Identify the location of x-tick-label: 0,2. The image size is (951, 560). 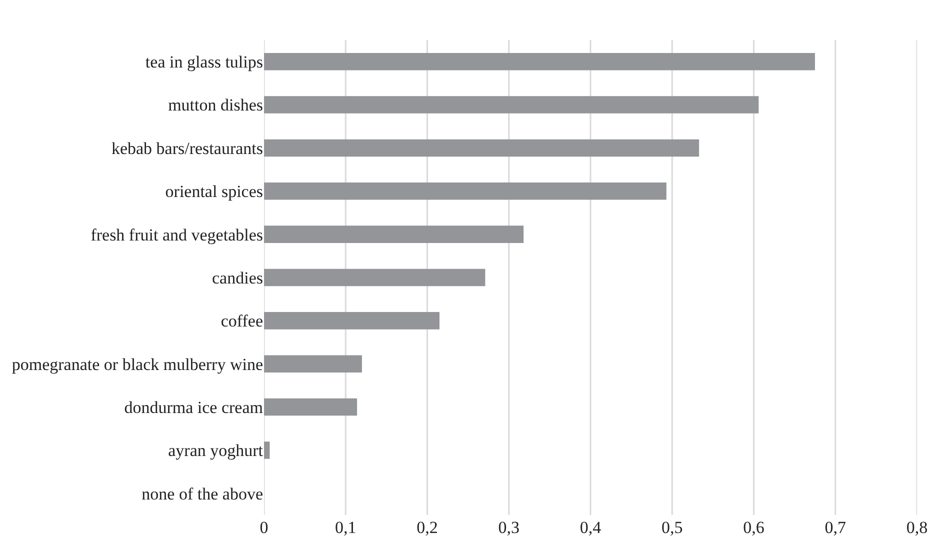
(427, 527).